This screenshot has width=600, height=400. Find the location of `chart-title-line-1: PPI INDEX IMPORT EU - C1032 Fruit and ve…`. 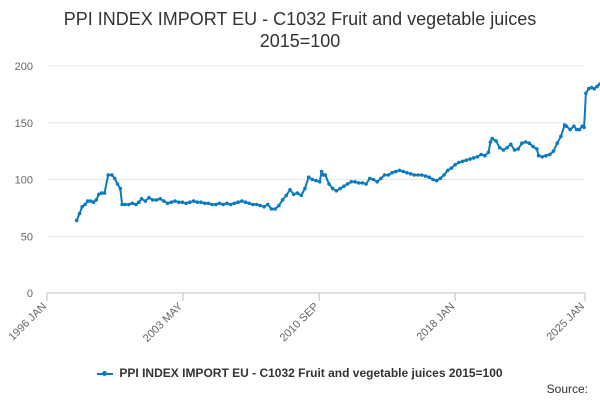

chart-title-line-1: PPI INDEX IMPORT EU - C1032 Fruit and ve… is located at coordinates (300, 19).